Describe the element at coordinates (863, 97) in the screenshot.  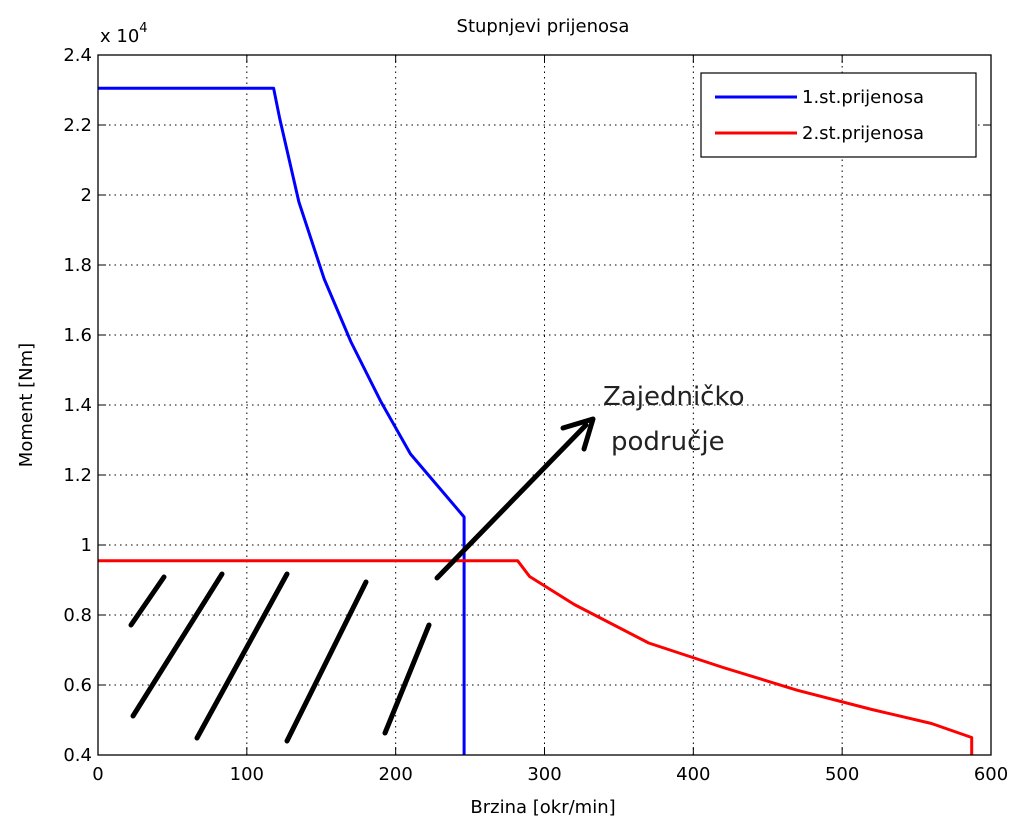
I see `legend-label: 1.st.prijenosa` at that location.